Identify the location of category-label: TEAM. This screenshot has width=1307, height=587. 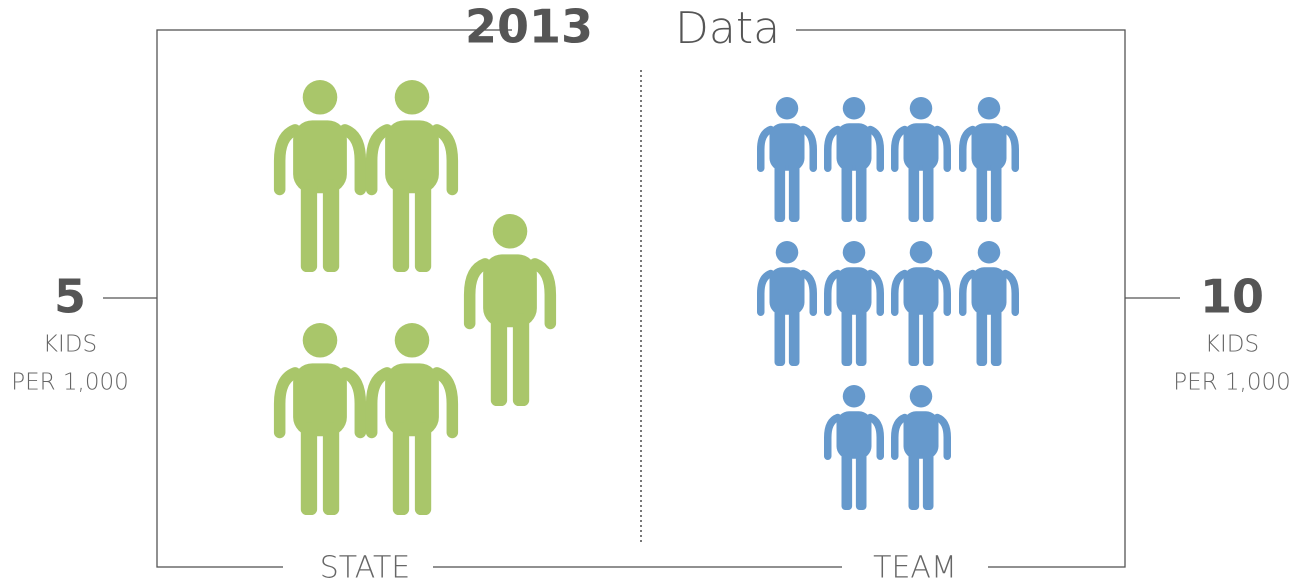
(915, 568).